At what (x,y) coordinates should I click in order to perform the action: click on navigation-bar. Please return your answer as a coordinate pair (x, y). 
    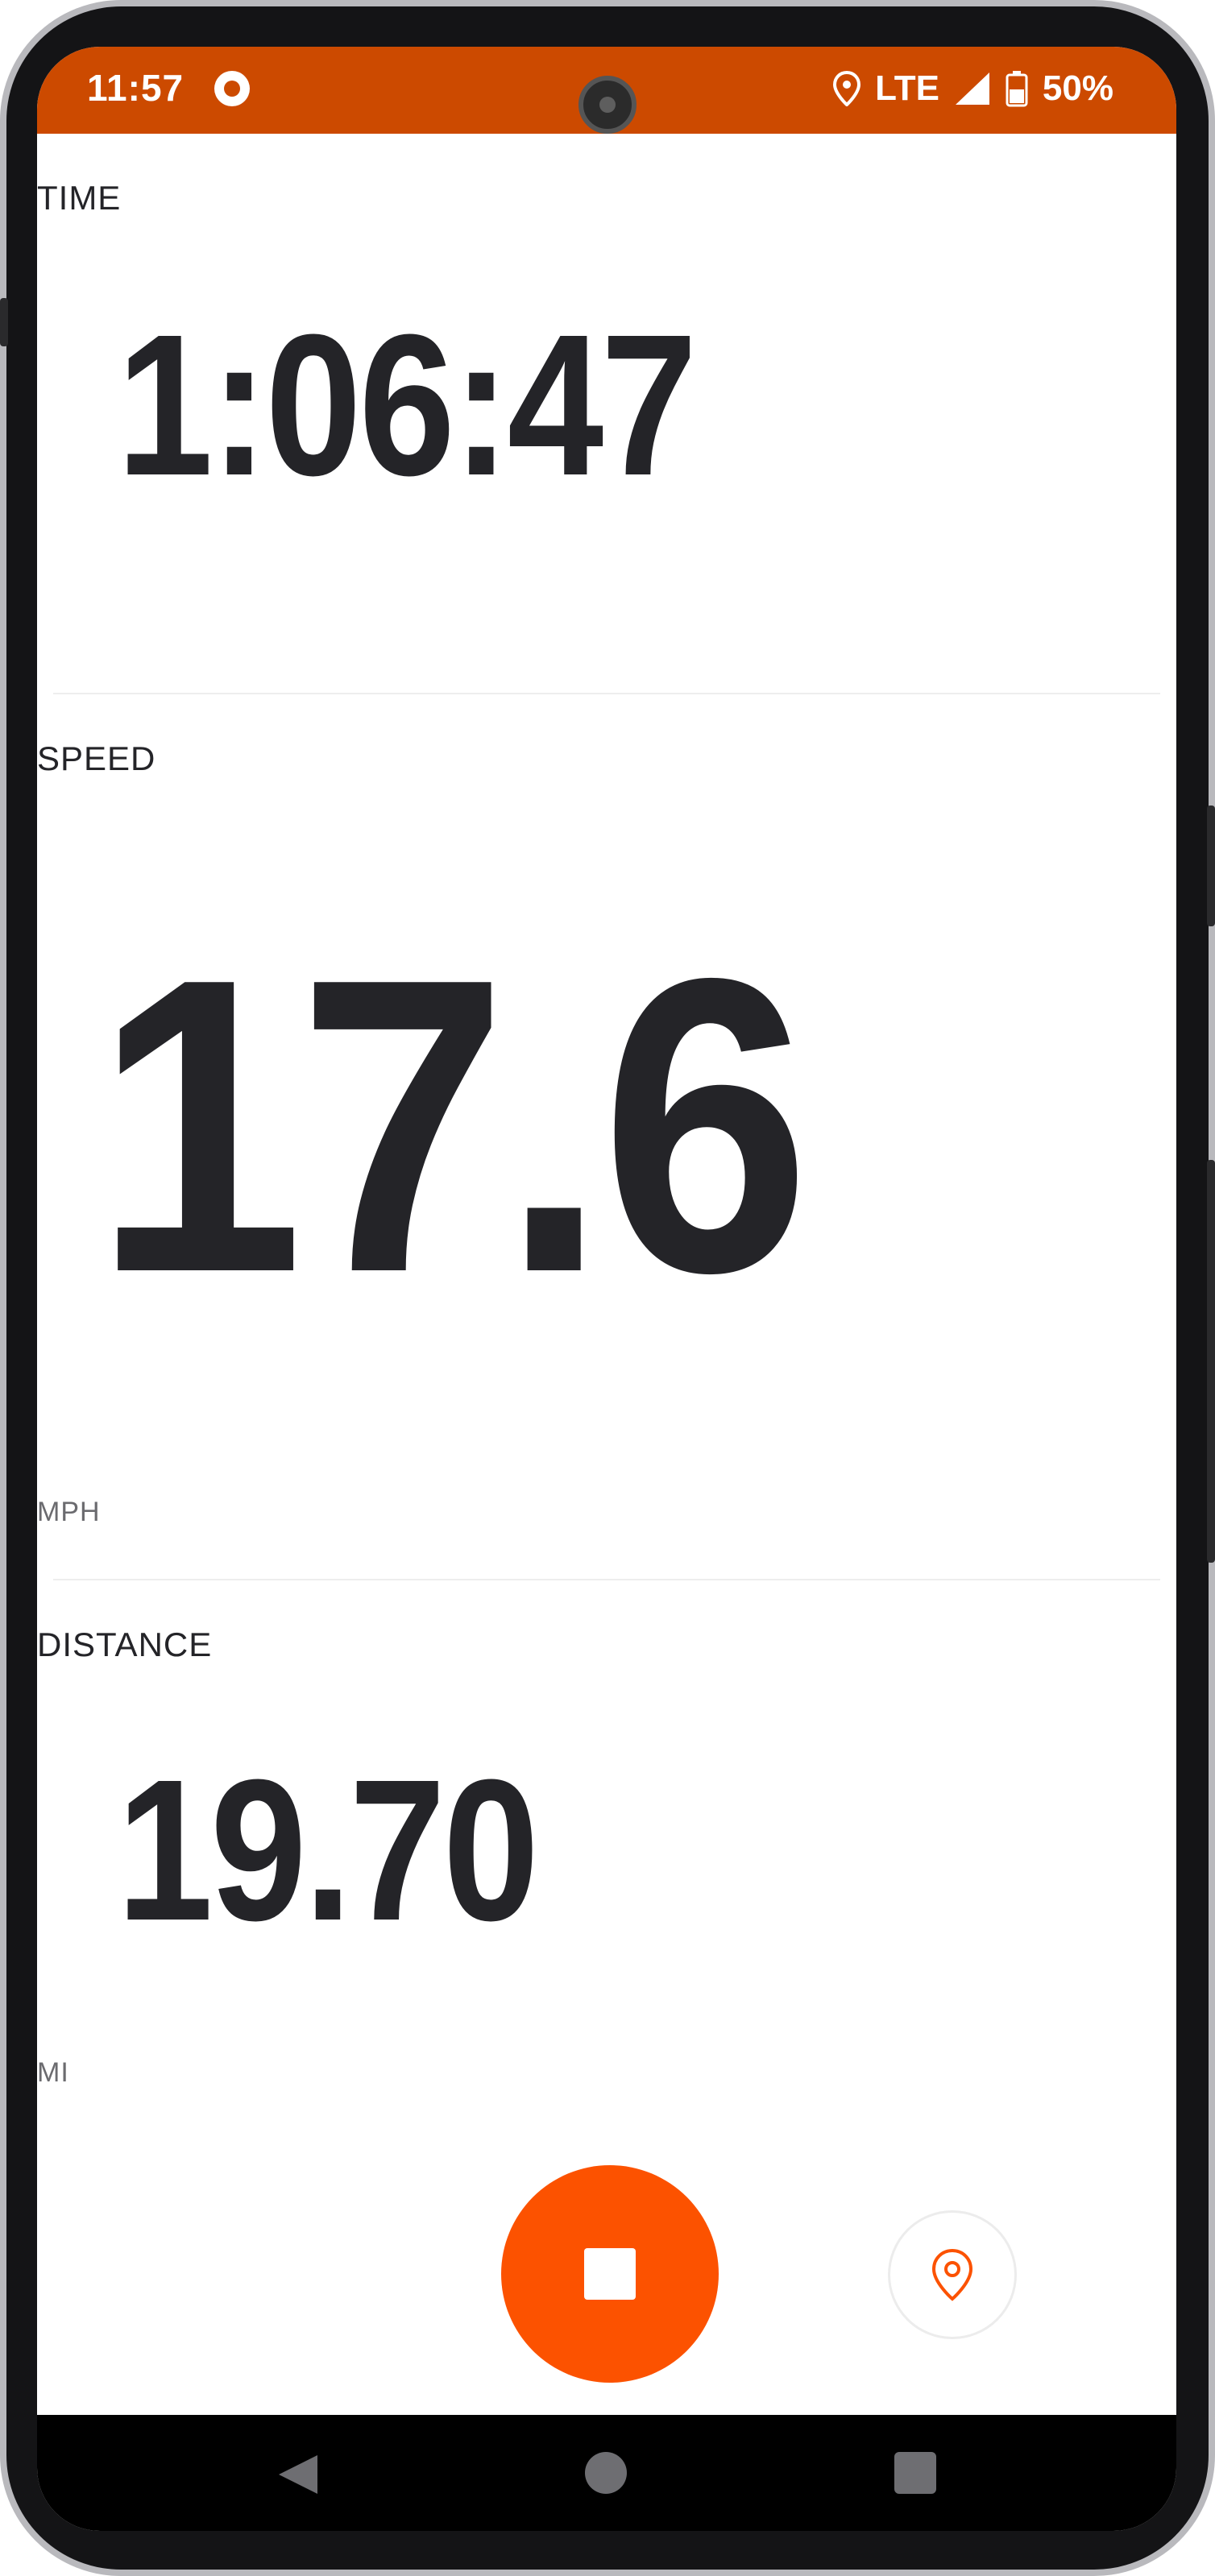
    Looking at the image, I should click on (606, 2473).